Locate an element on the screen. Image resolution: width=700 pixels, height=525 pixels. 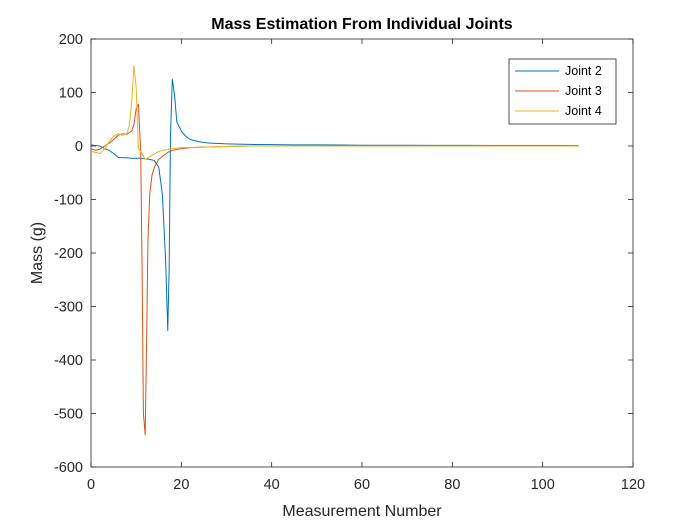
legend: Joint 2 Joint 3 Joint 4 is located at coordinates (562, 91).